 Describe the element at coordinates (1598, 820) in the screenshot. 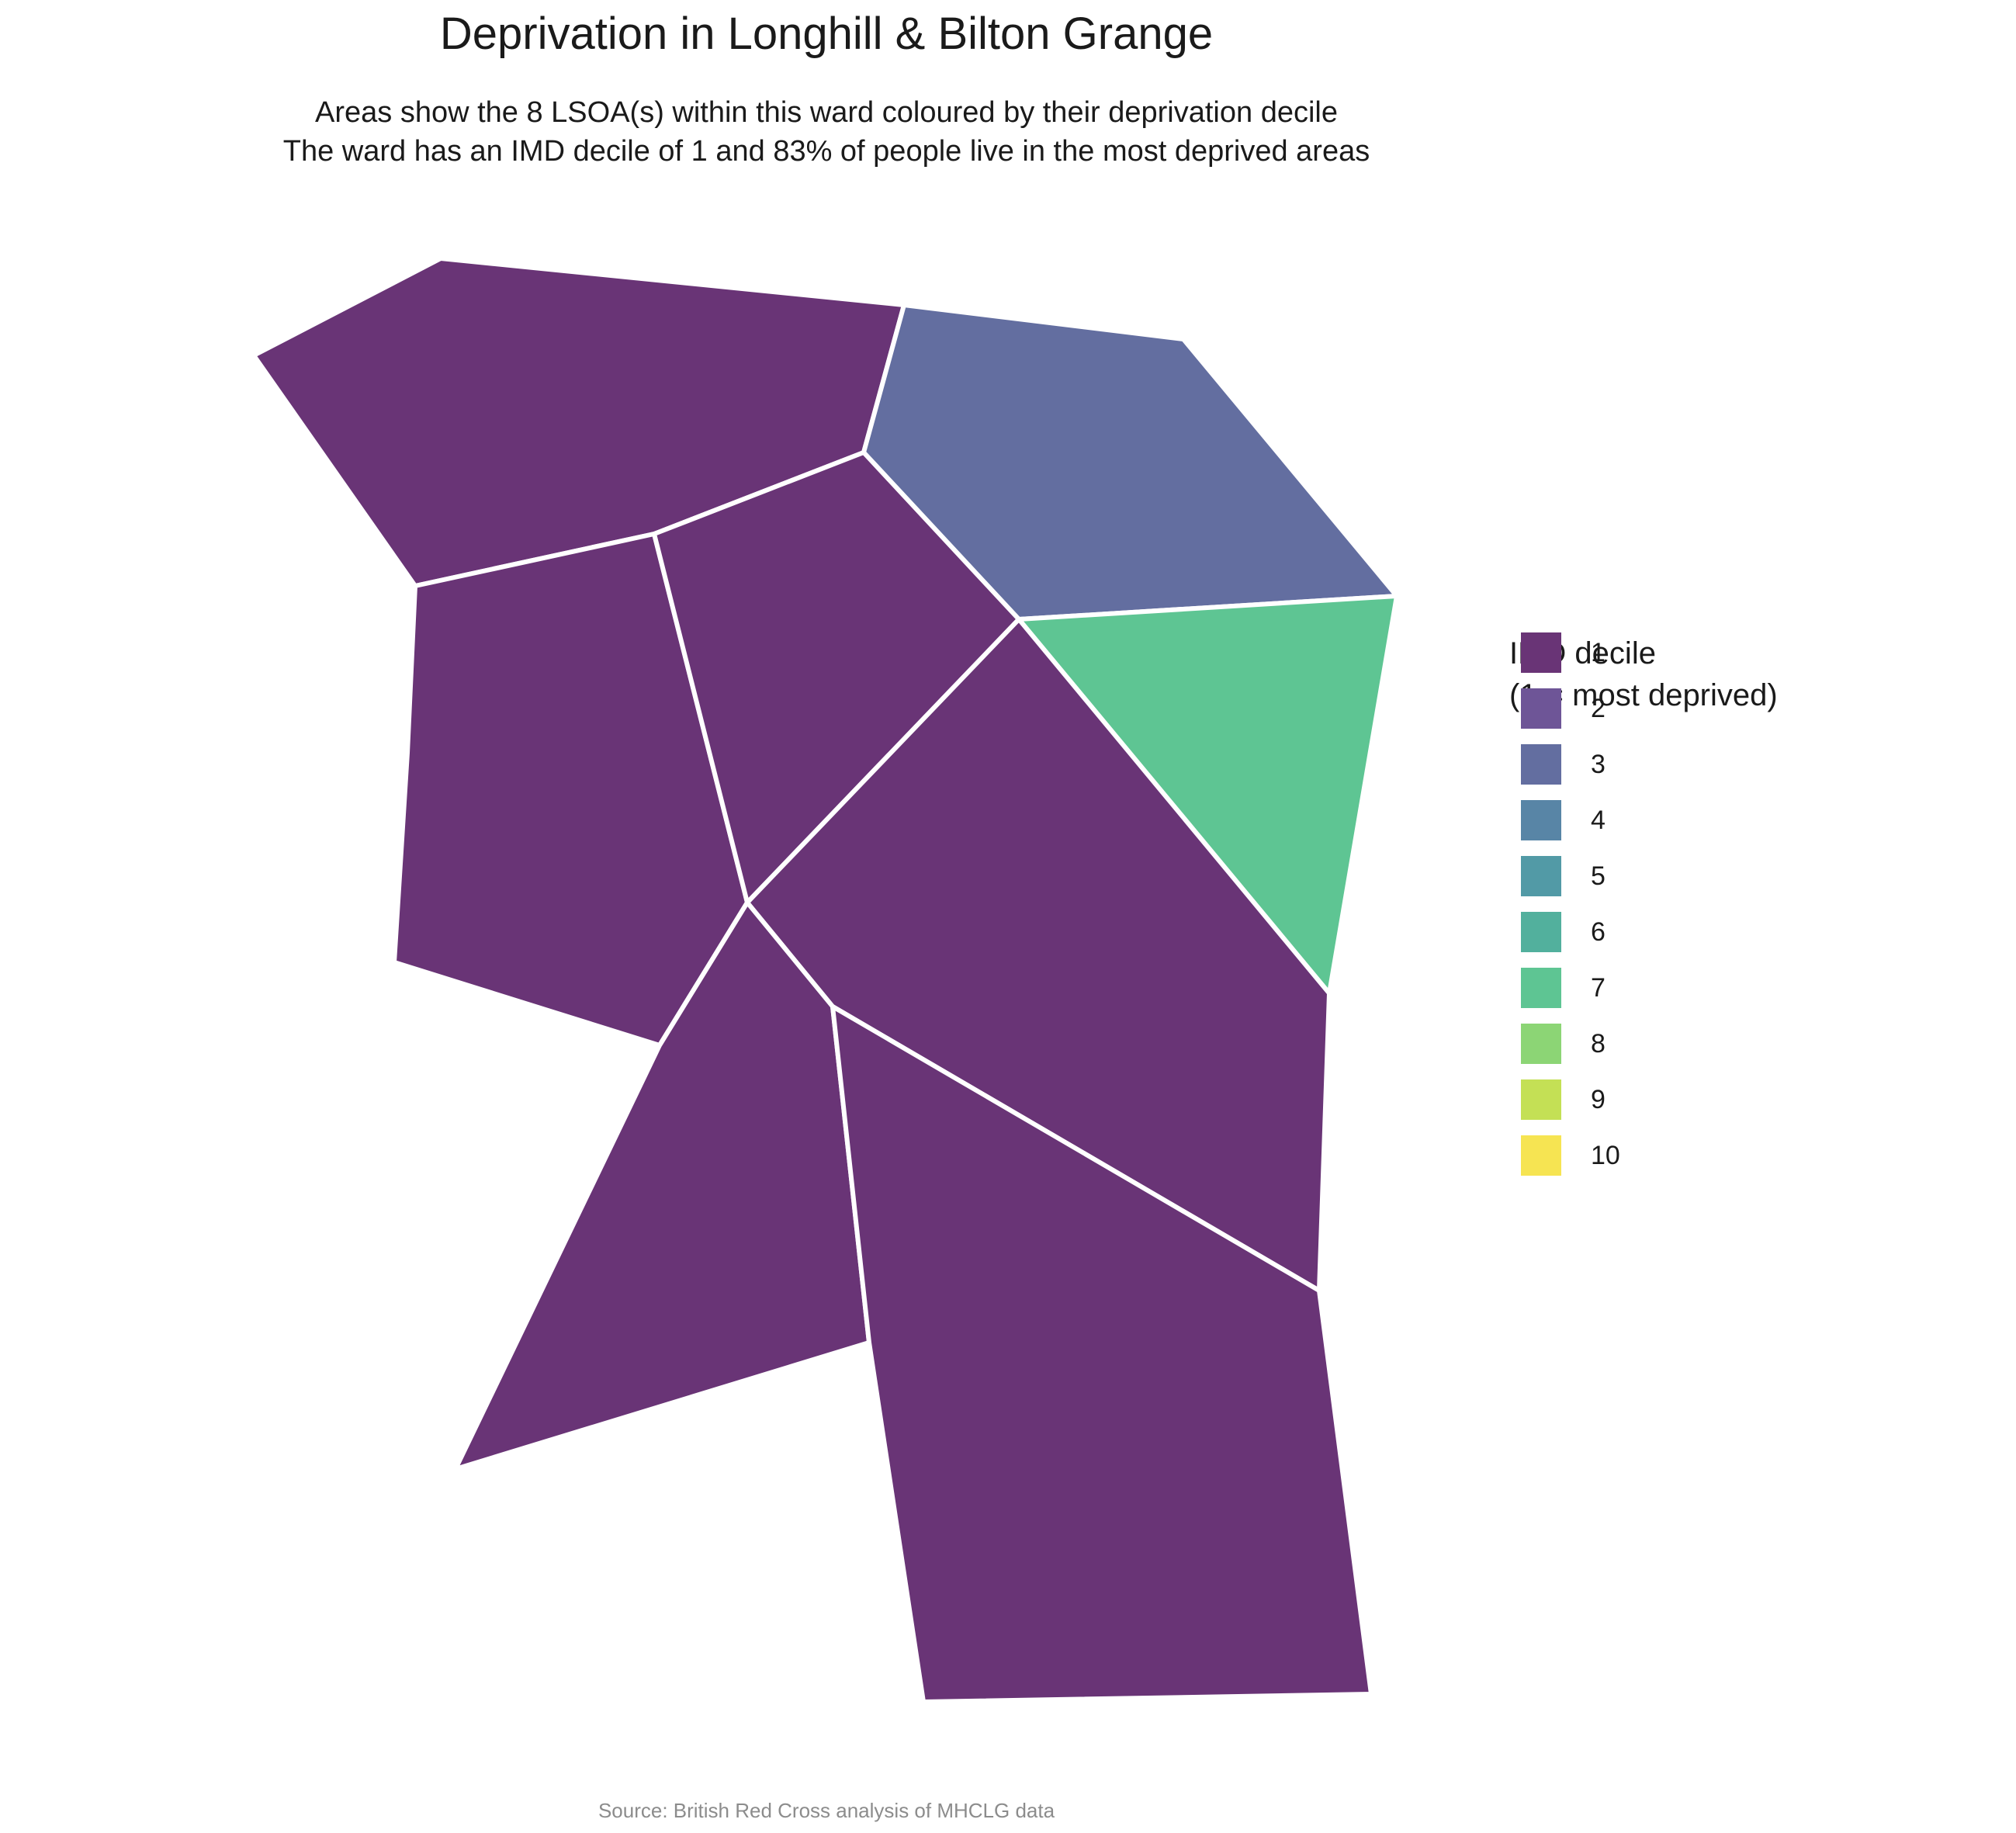

I see `legend-label: 4` at that location.